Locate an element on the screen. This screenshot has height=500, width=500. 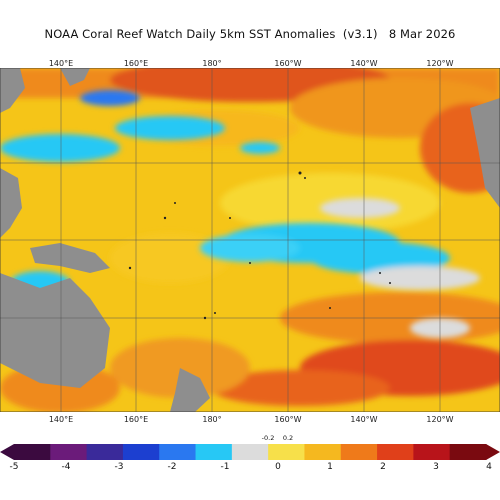
lon-label-160e-top: 160°E is located at coordinates (136, 63).